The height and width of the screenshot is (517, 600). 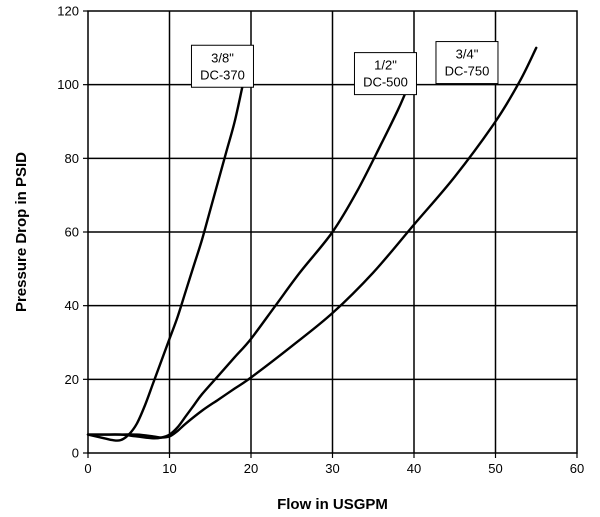 I want to click on curve-label-2: 1/2" DC-500, so click(x=385, y=74).